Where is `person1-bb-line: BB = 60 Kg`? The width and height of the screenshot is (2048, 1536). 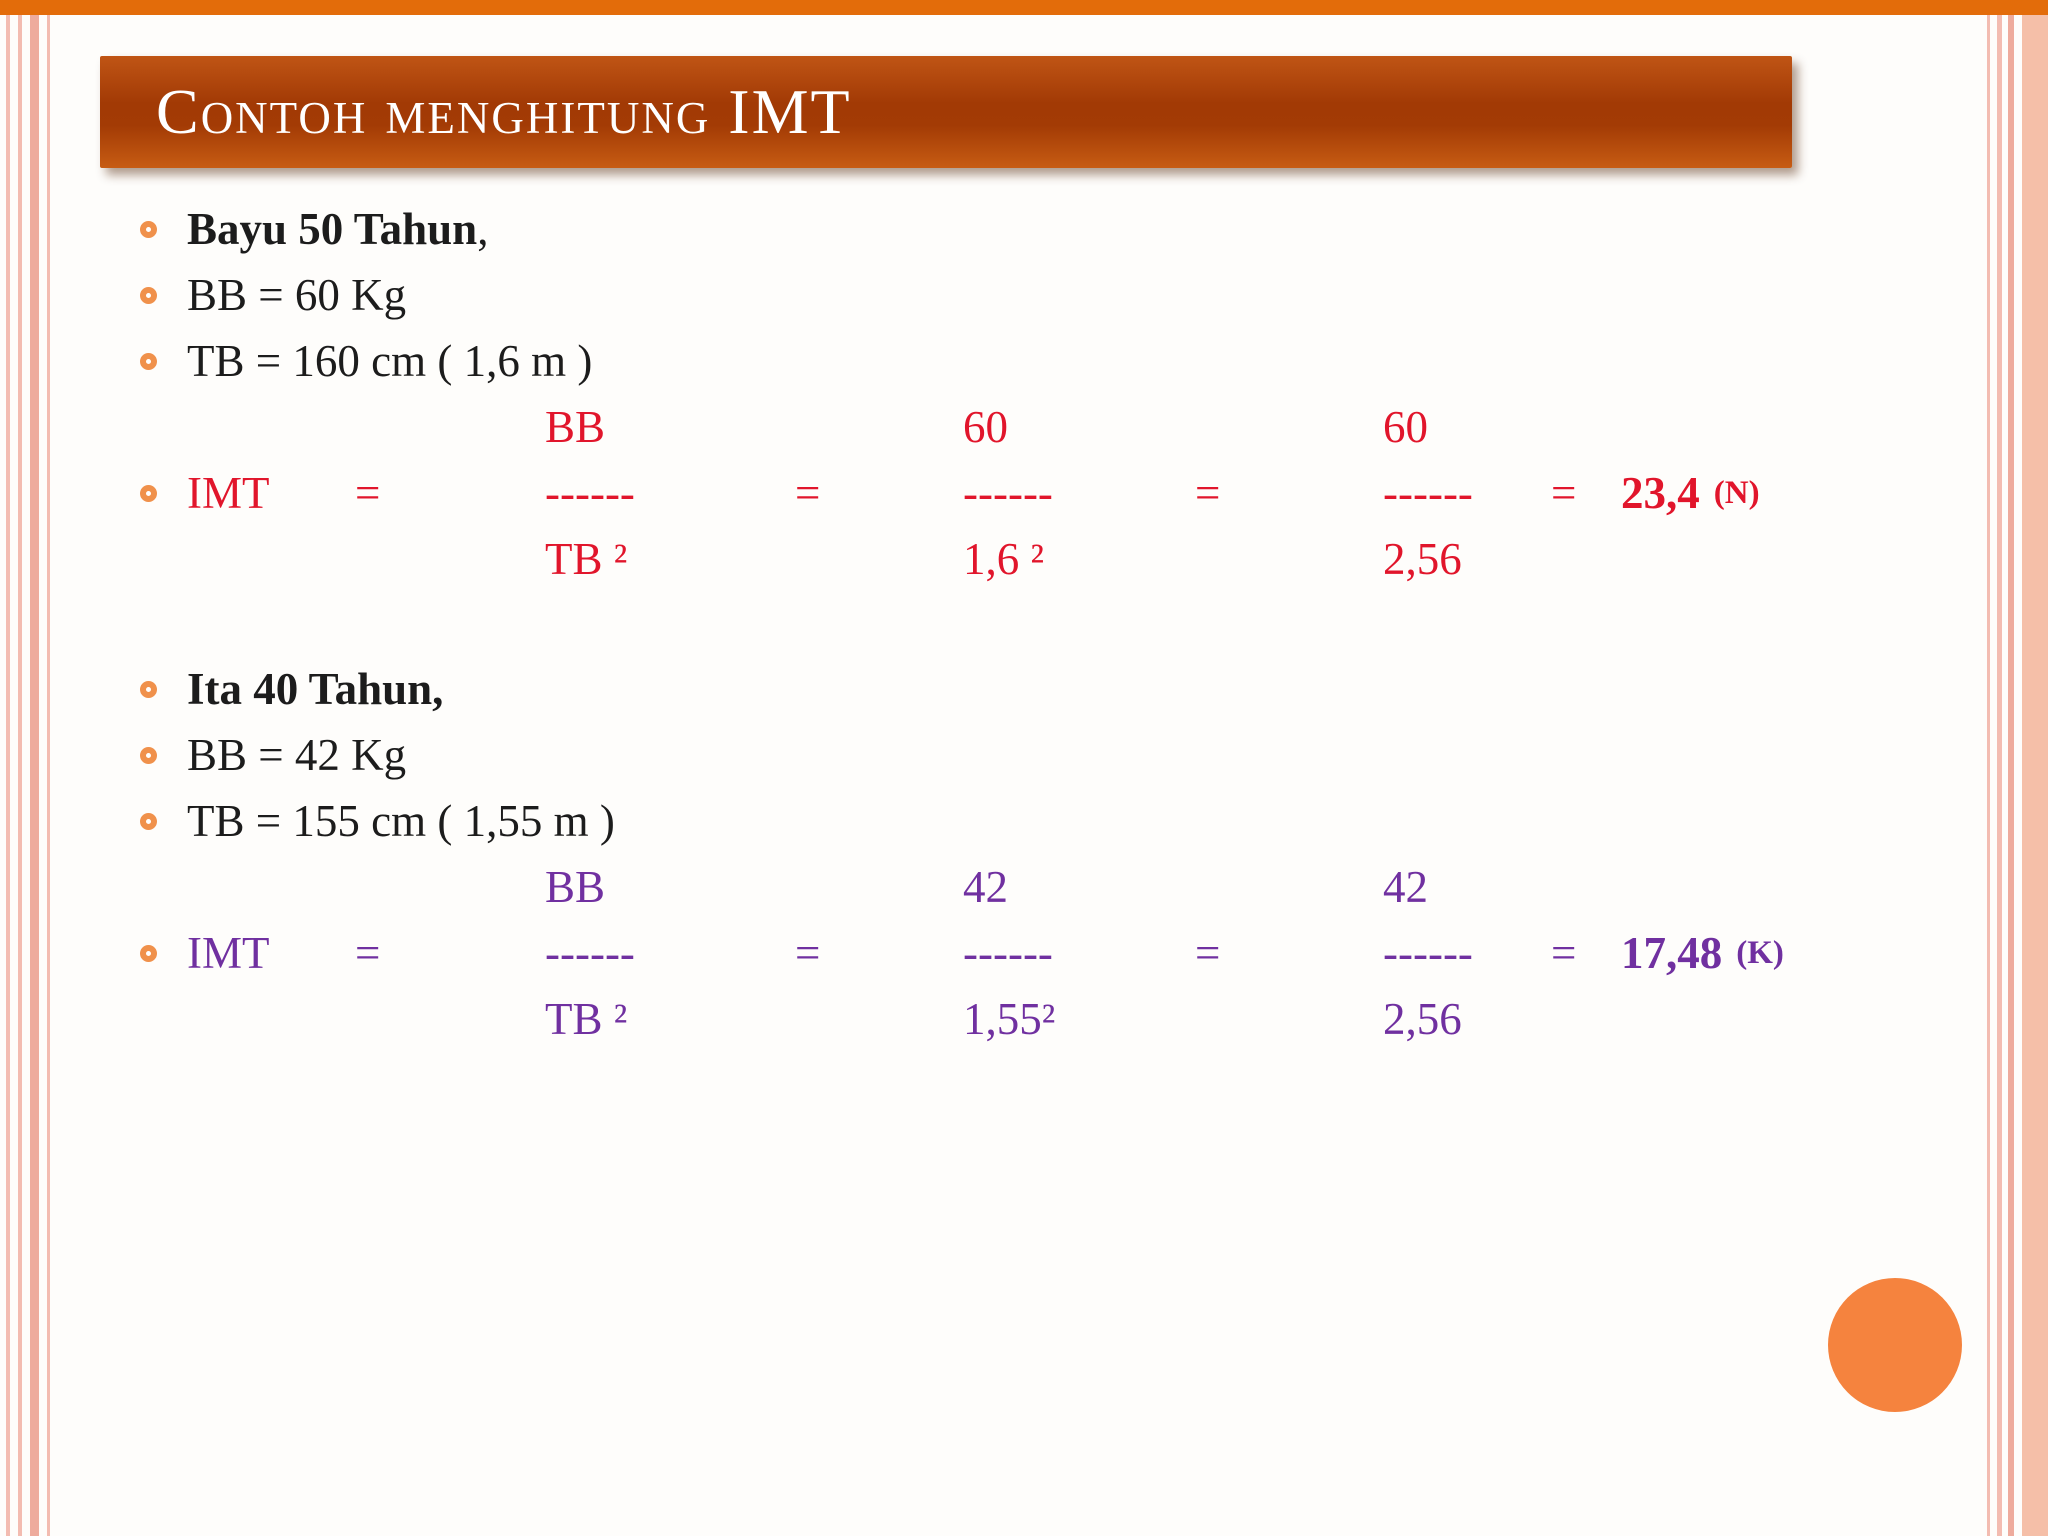
person1-bb-line: BB = 60 Kg is located at coordinates (1064, 295).